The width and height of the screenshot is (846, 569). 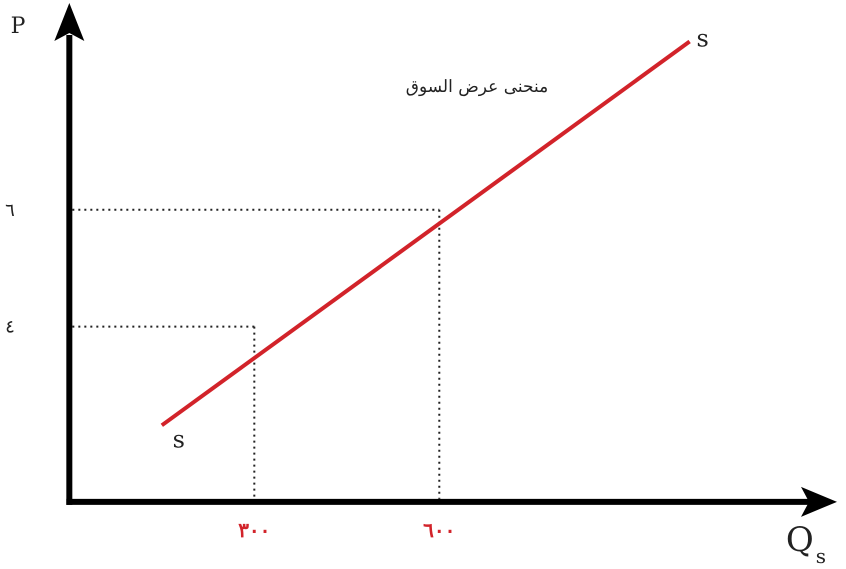 I want to click on x-axis-label-subscript: s, so click(x=821, y=556).